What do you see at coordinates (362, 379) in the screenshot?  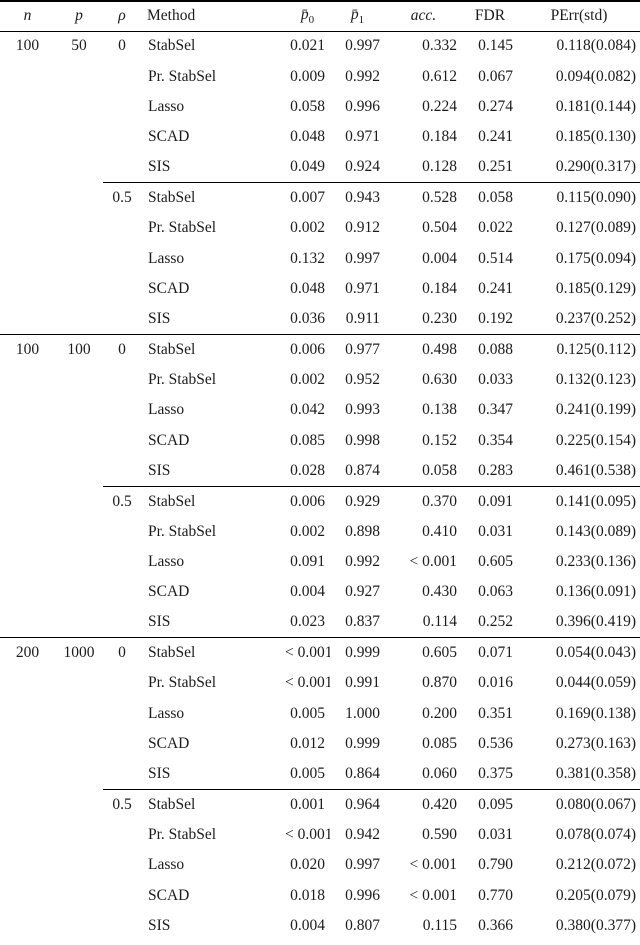 I see `cell-p1: 0.952` at bounding box center [362, 379].